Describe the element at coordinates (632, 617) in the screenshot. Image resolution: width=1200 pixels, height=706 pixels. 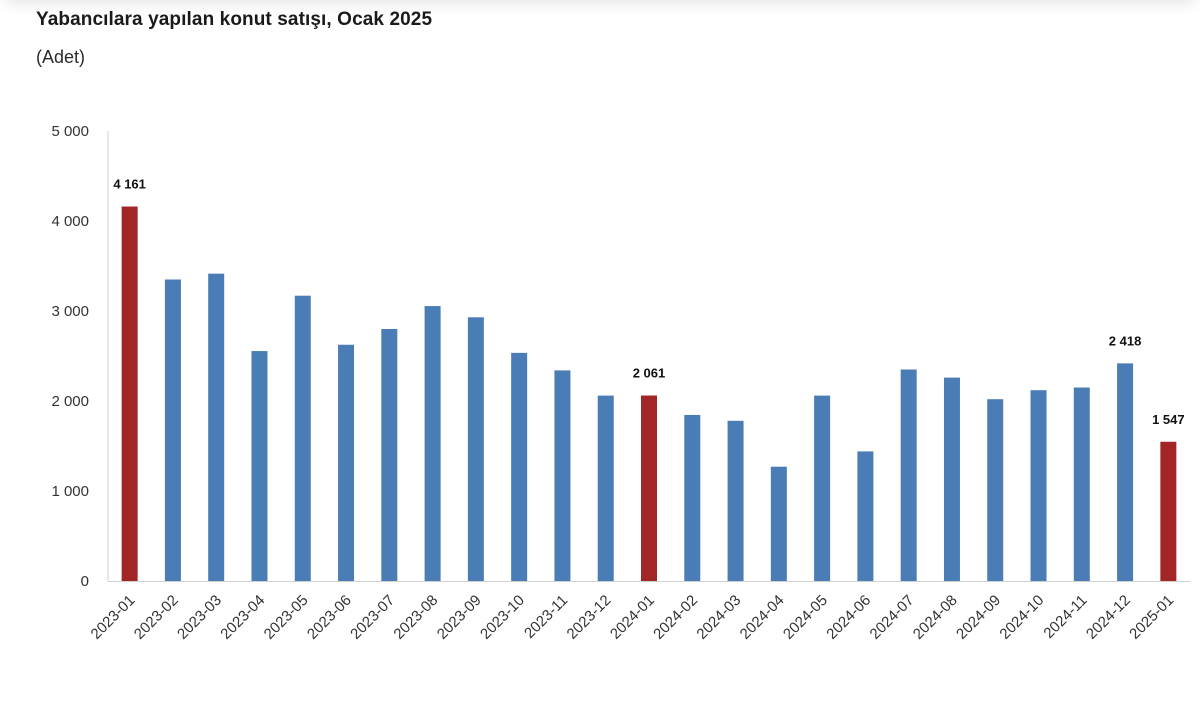
I see `x-tick-label: 2024-01` at that location.